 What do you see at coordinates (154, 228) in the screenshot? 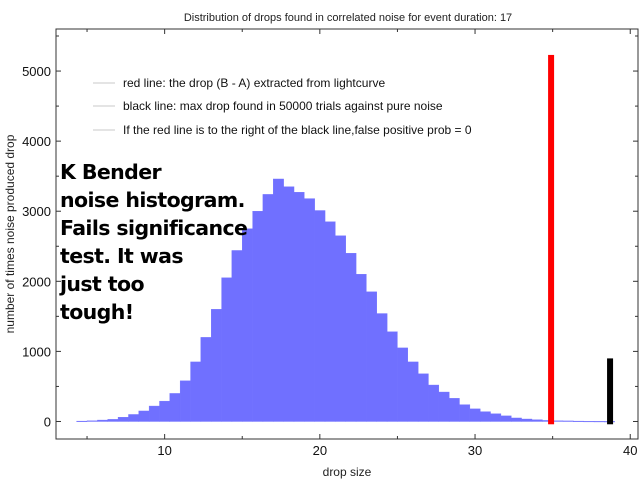
I see `annotation-line: Fails significance` at bounding box center [154, 228].